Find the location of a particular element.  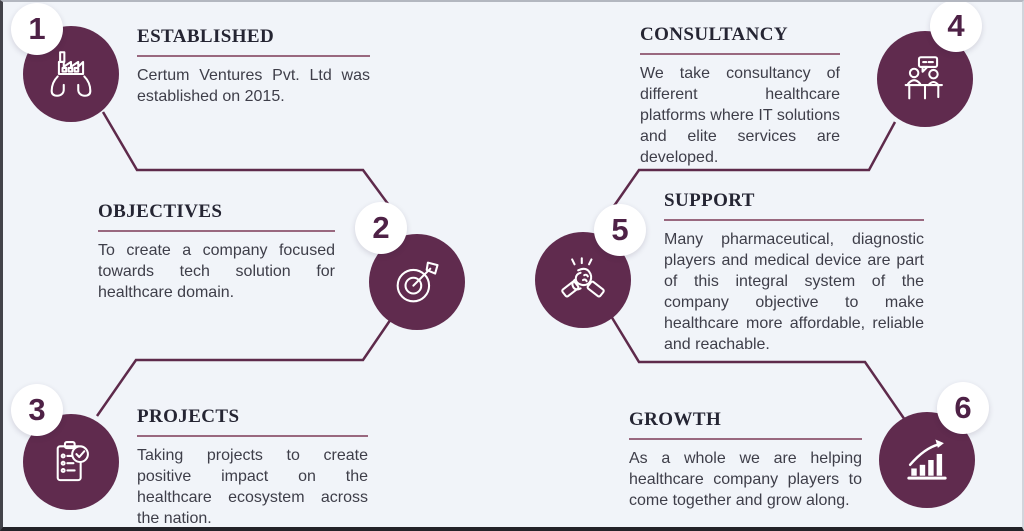

step-3-number-badge: 3 is located at coordinates (37, 410).